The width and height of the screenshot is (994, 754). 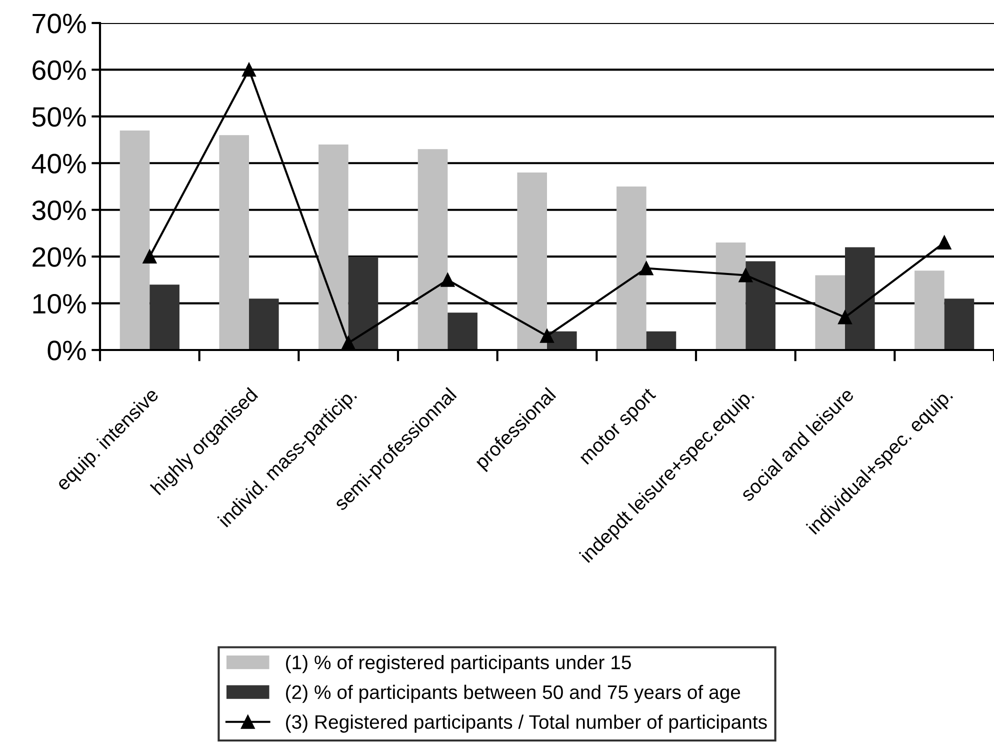 What do you see at coordinates (59, 210) in the screenshot?
I see `y-tick-label: 30%` at bounding box center [59, 210].